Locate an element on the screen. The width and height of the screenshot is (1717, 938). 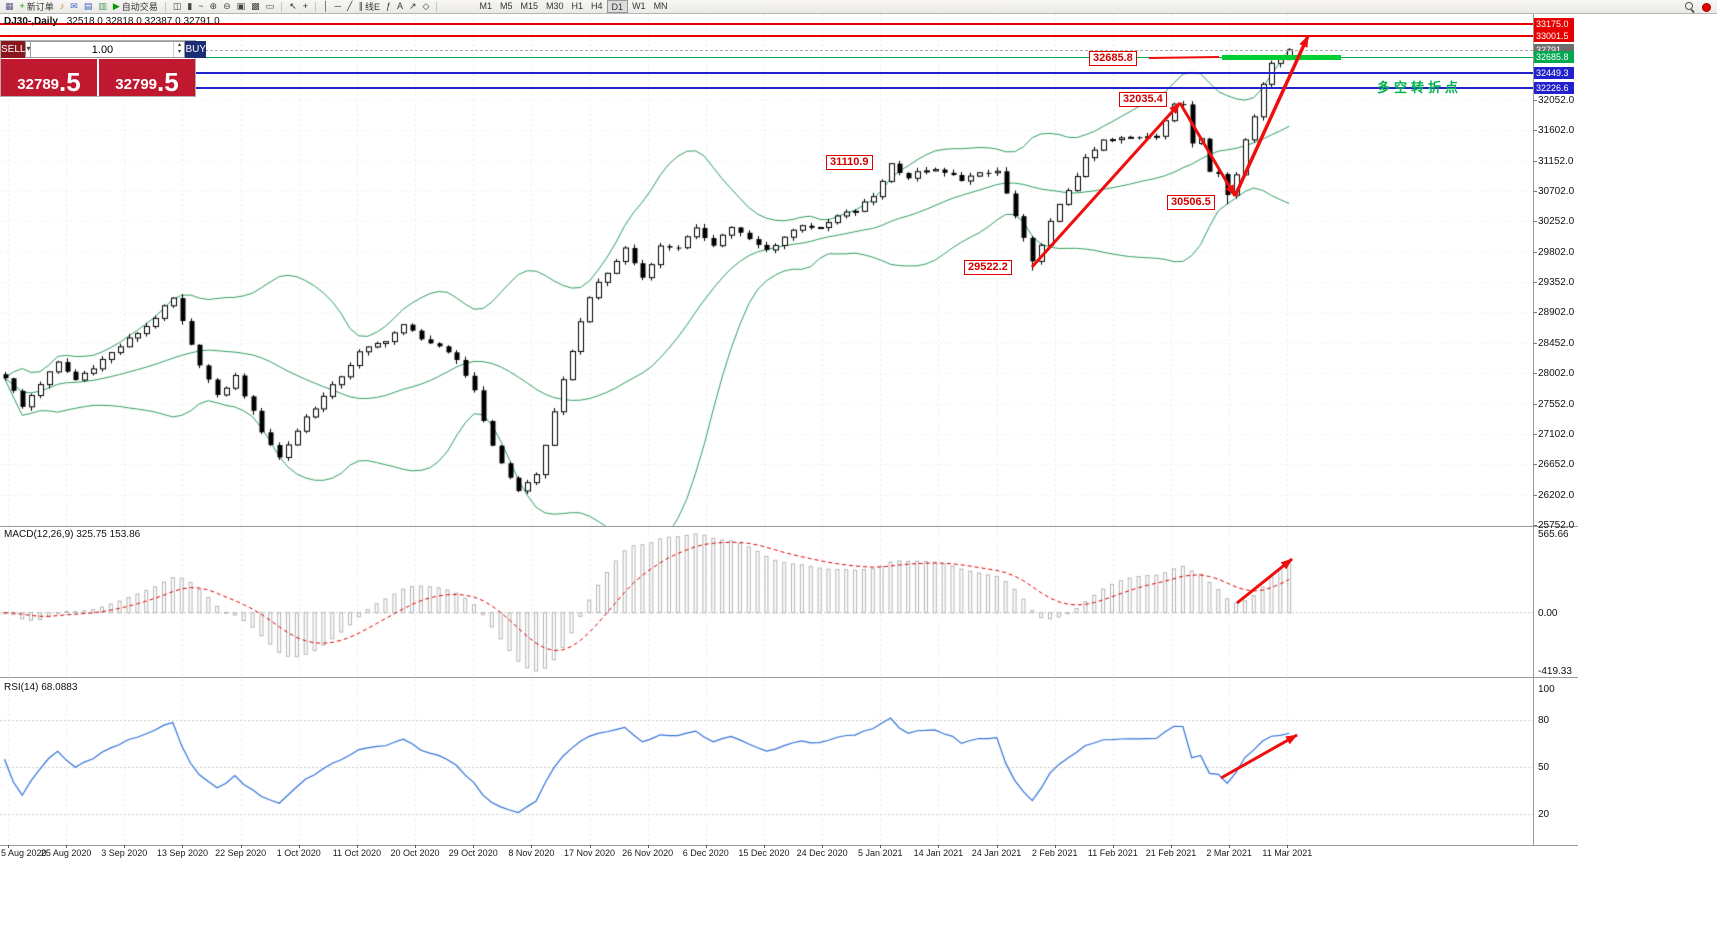
line-chart-button: ~ is located at coordinates (200, 6).